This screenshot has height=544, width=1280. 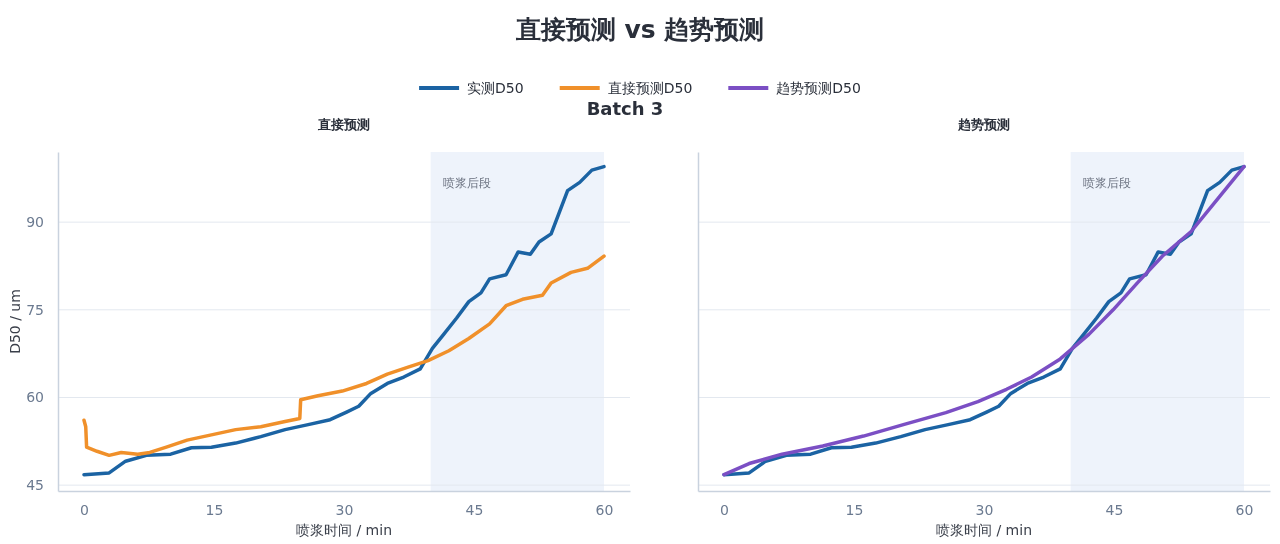 I want to click on chart-subtitle: Batch 3, so click(x=625, y=108).